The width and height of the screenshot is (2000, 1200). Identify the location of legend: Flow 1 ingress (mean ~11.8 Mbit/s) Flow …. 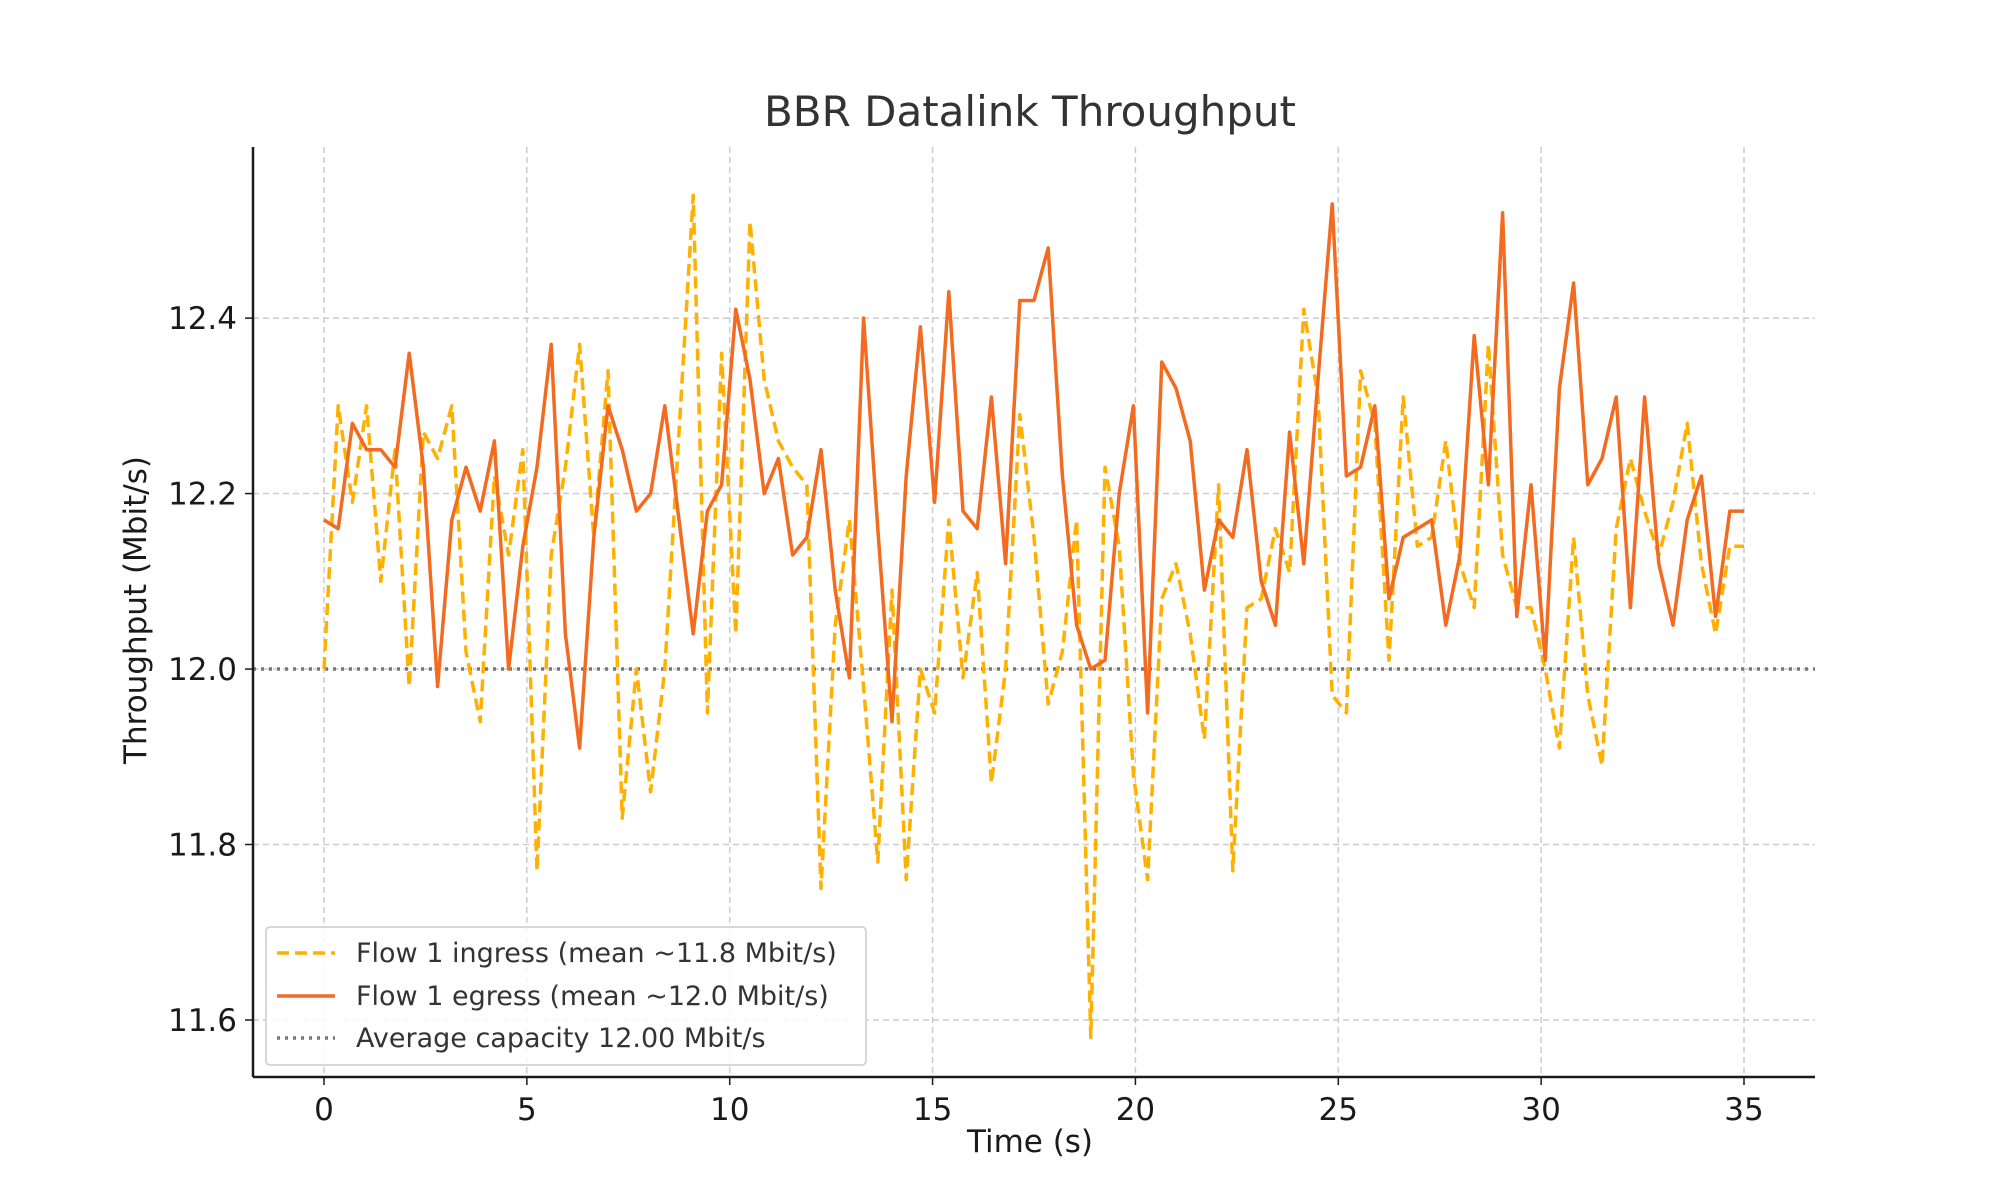
(566, 996).